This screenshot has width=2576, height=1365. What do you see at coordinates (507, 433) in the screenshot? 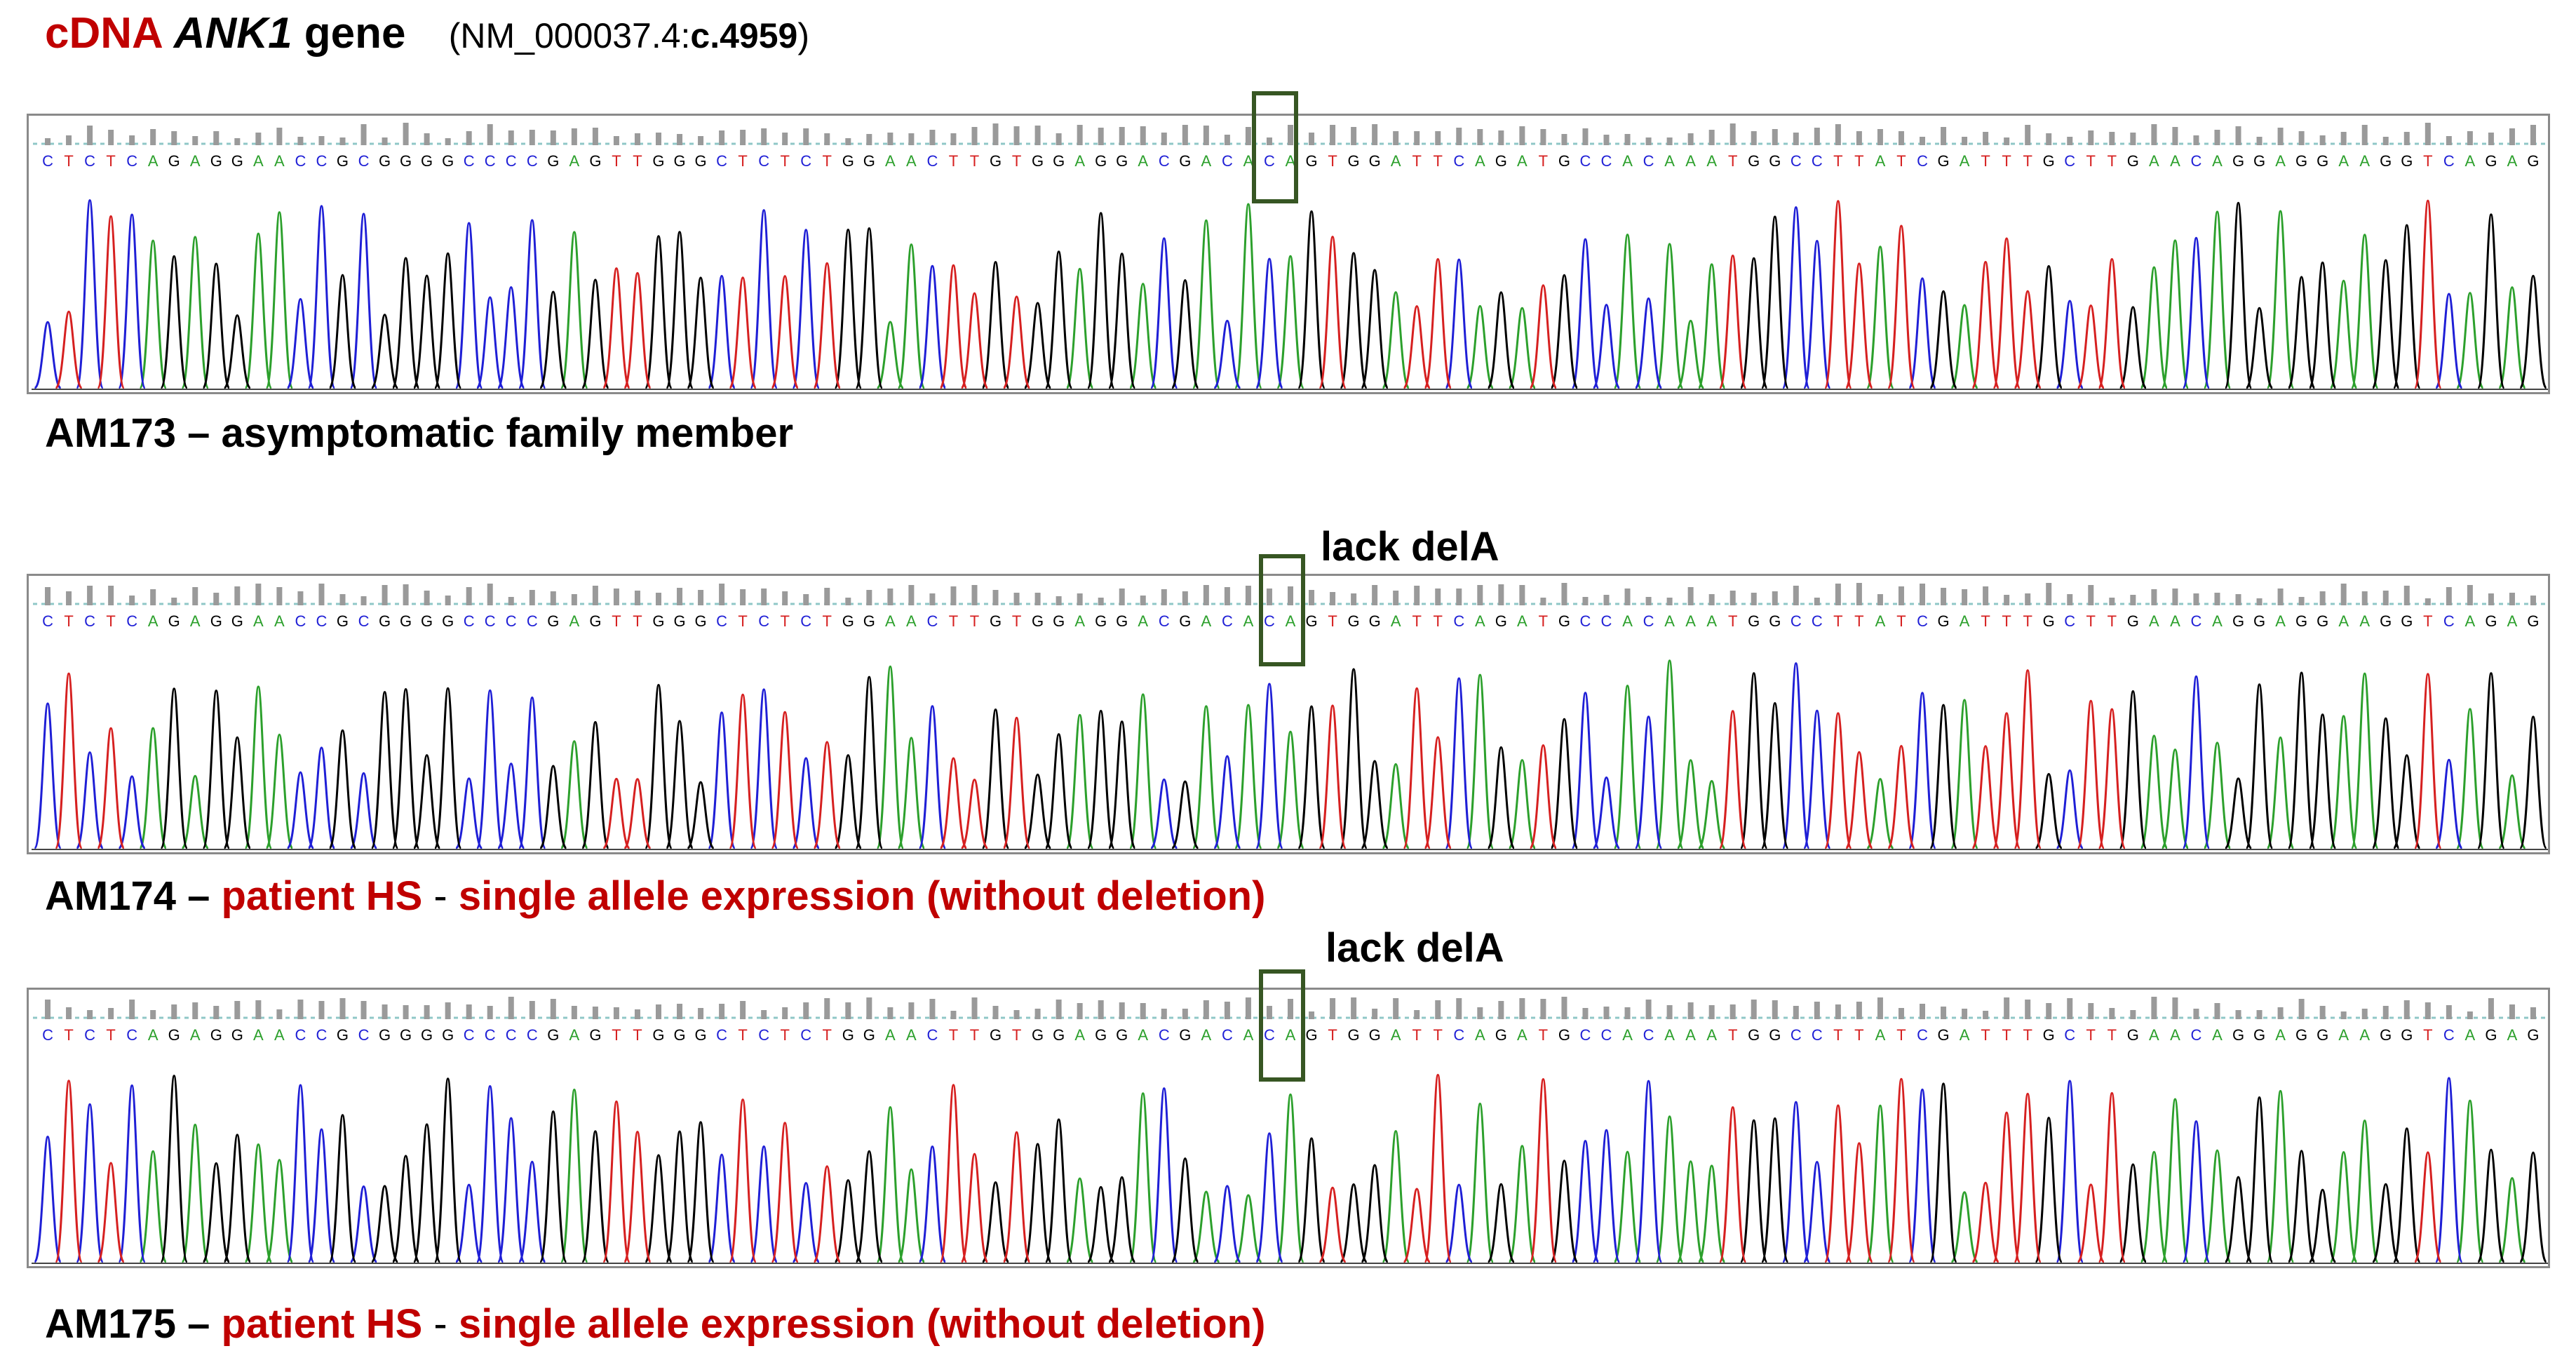
I see `caption-description-am173: asymptomatic family member` at bounding box center [507, 433].